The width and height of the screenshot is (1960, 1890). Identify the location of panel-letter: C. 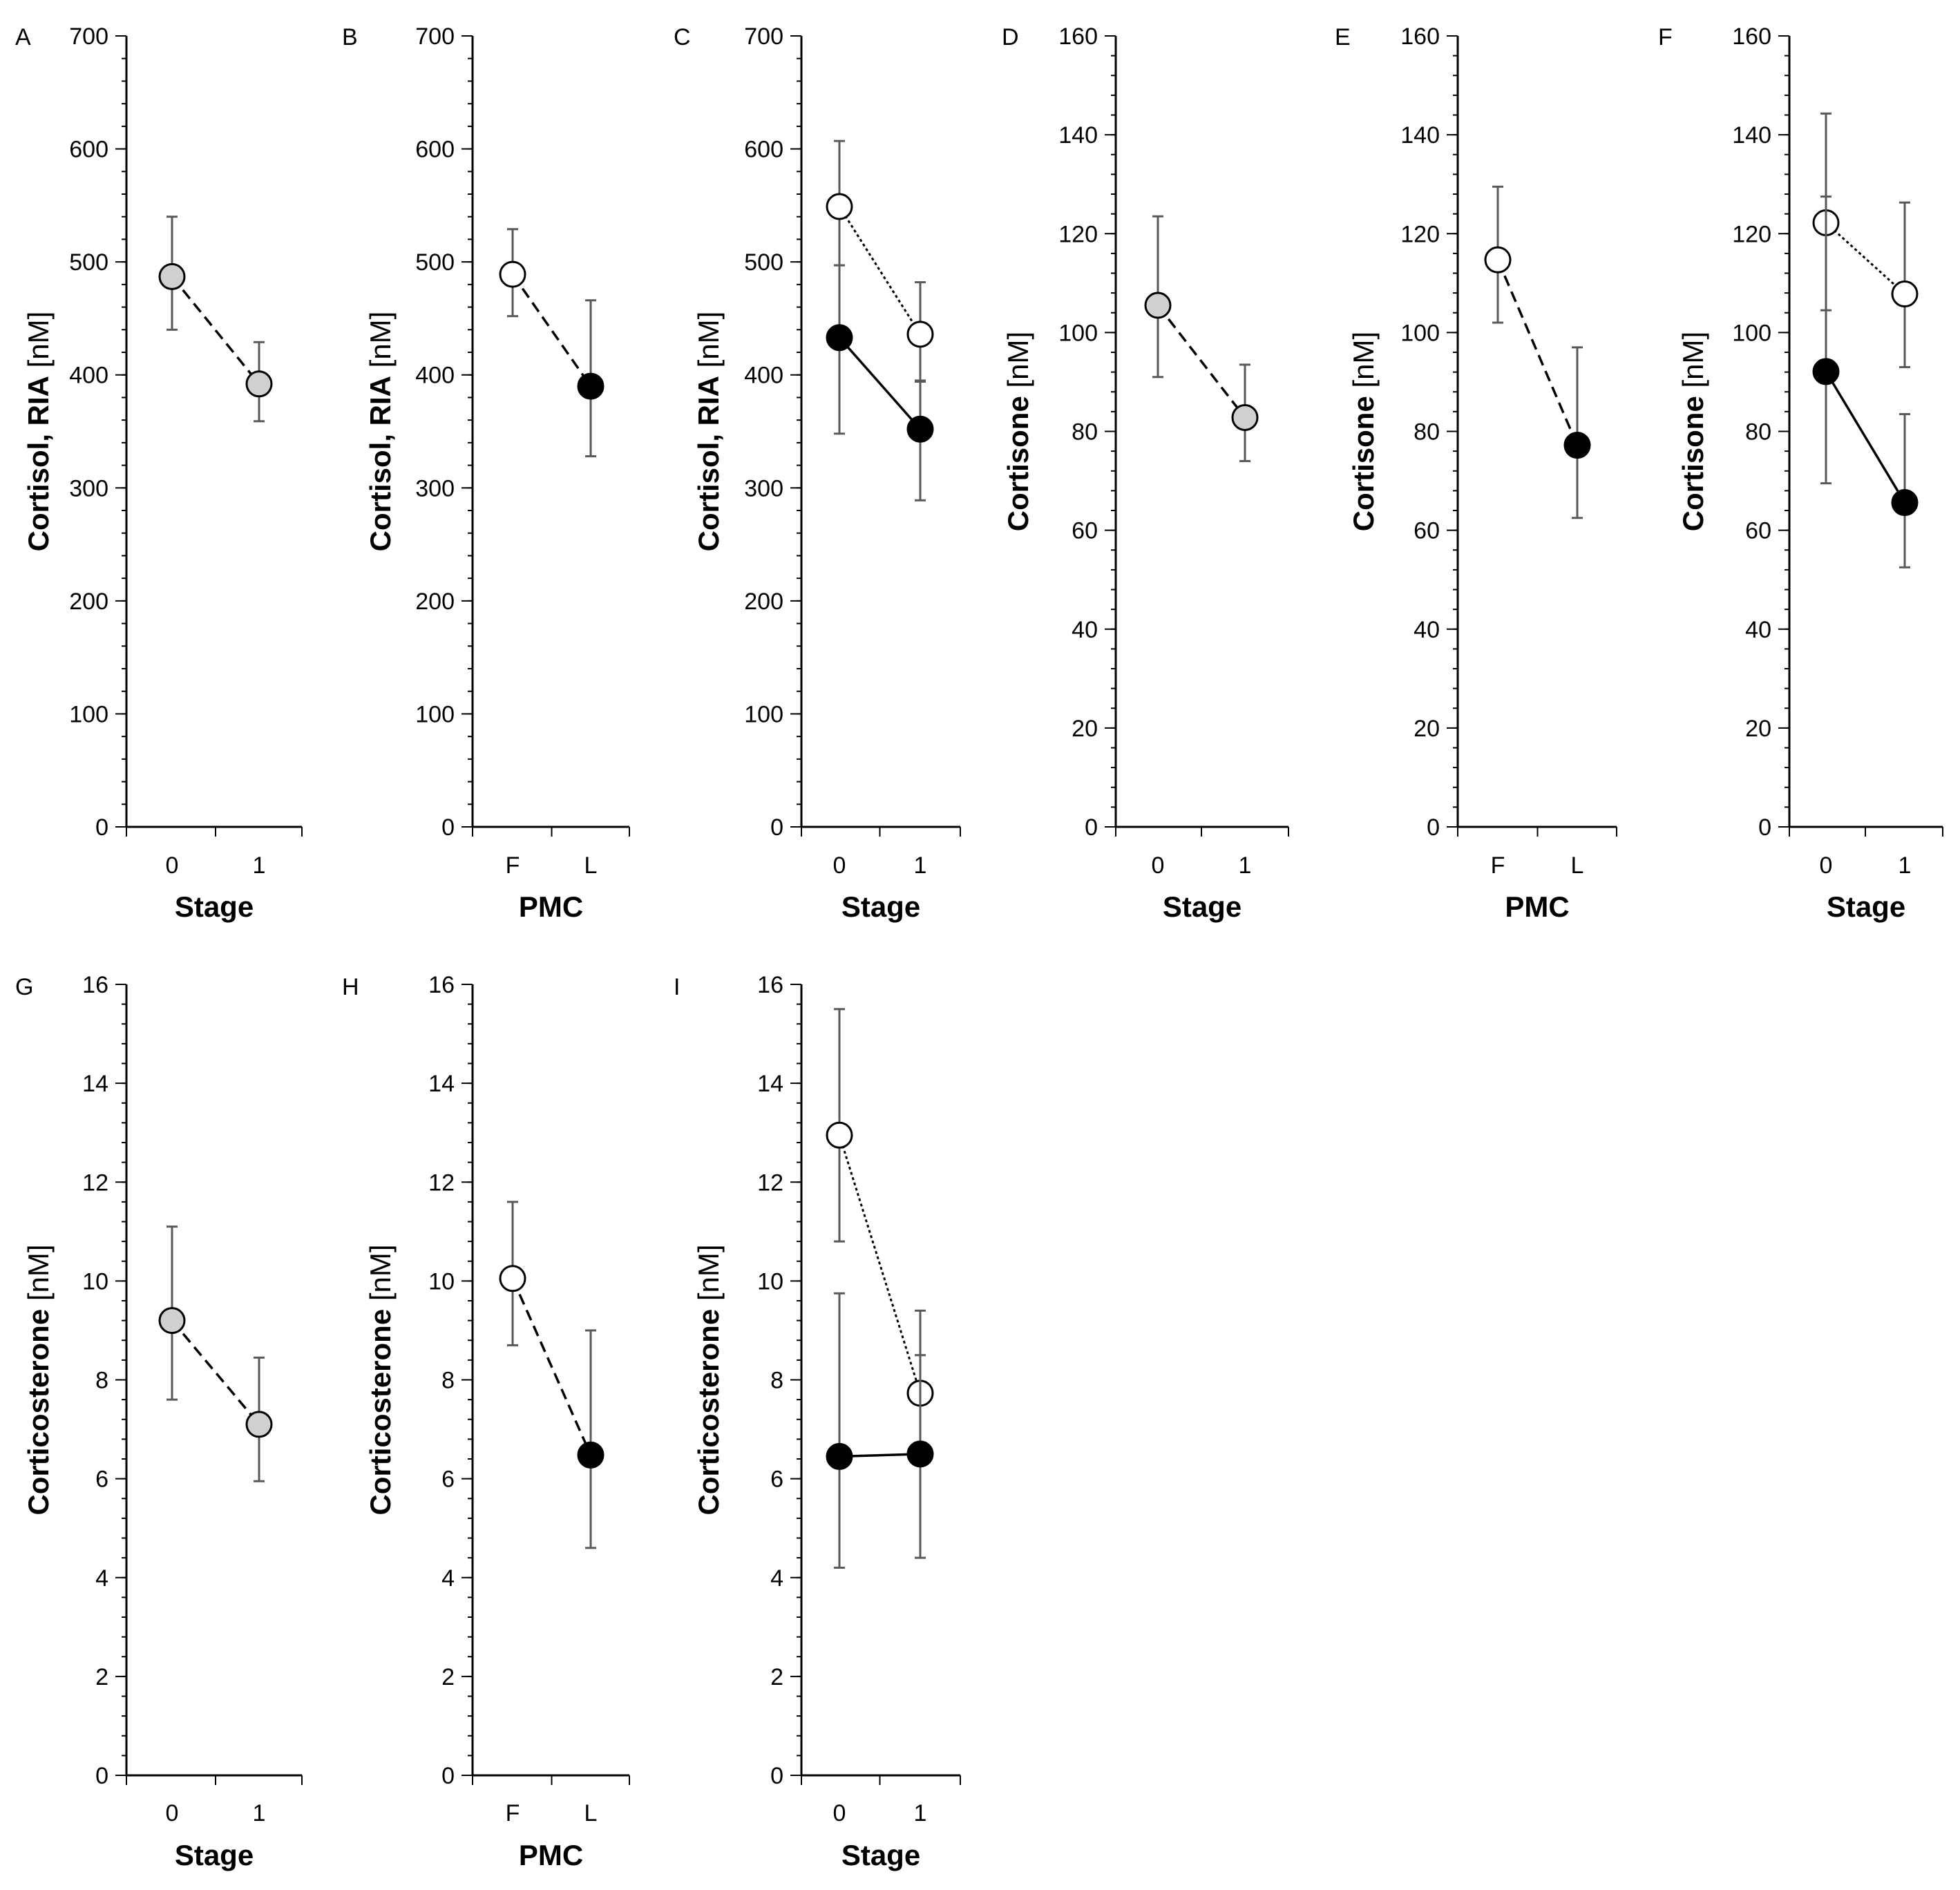
(682, 37).